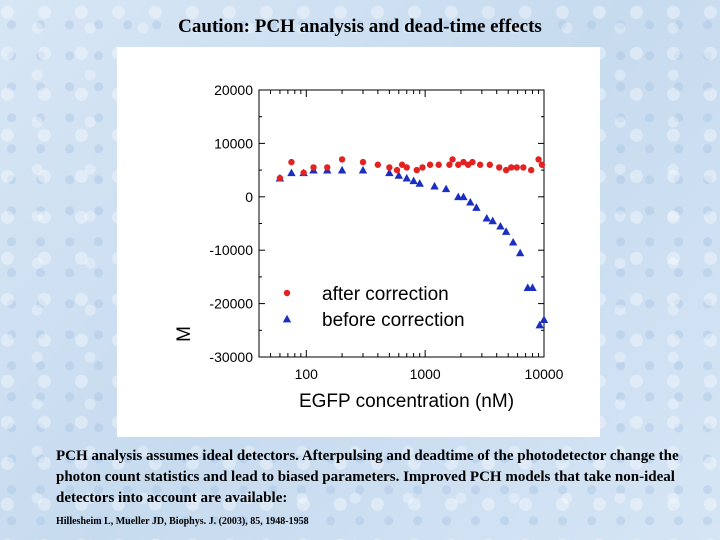 Image resolution: width=720 pixels, height=540 pixels. Describe the element at coordinates (231, 304) in the screenshot. I see `y-tick-label: -20000` at that location.